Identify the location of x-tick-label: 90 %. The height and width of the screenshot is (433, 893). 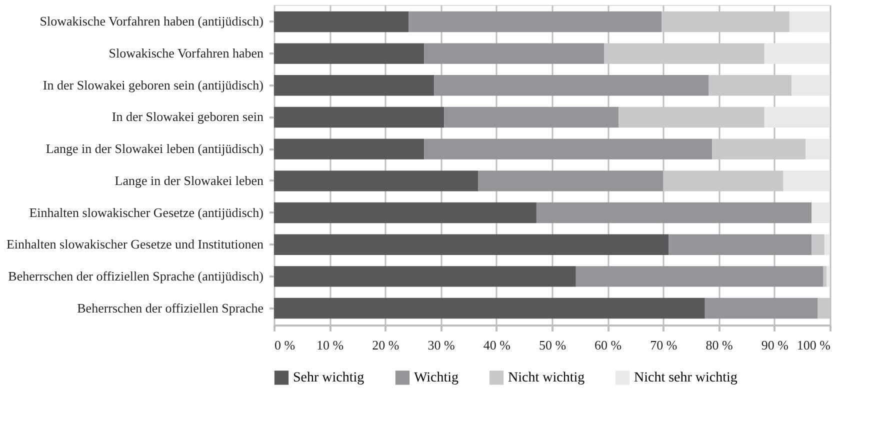
(775, 345).